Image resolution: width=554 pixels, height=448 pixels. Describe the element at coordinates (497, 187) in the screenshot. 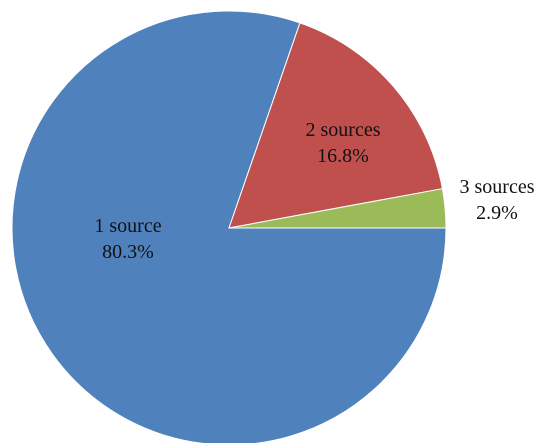

I see `slice-category-label: 3 sources` at that location.